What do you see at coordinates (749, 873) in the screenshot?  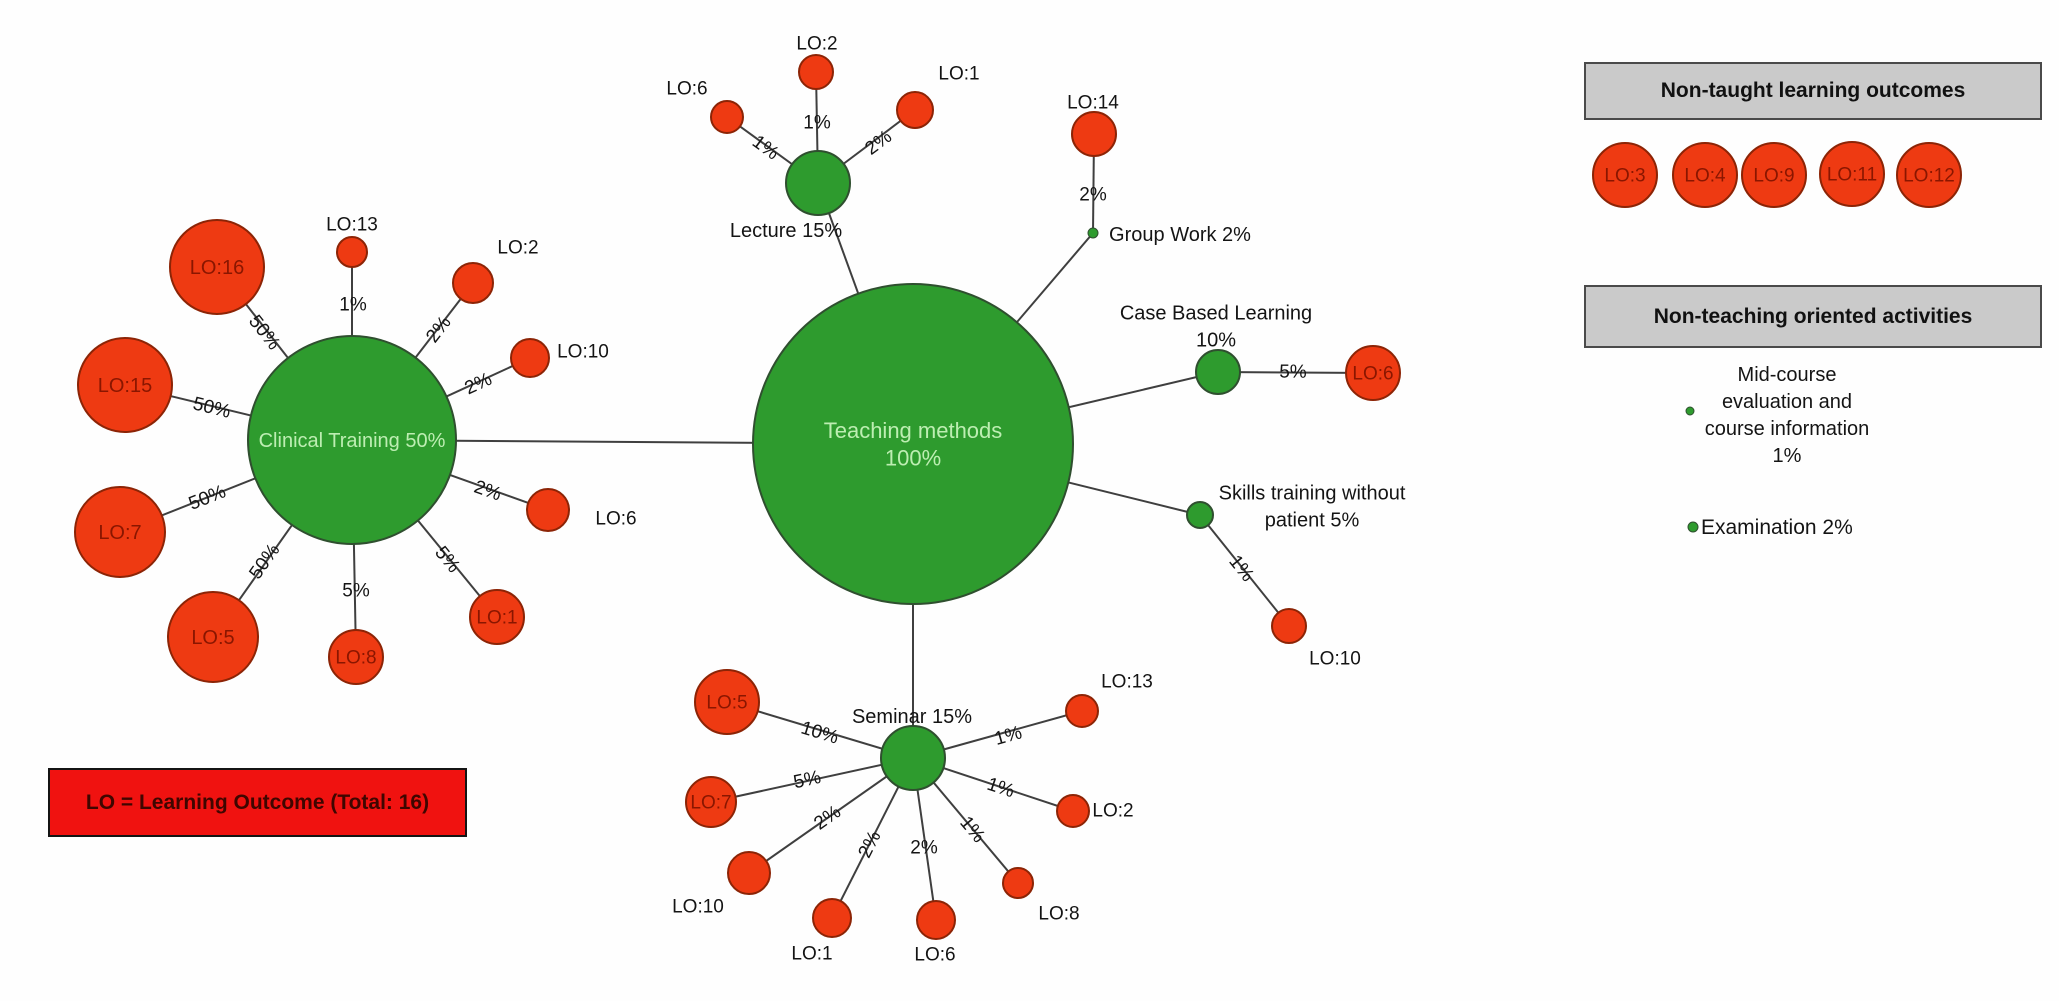 I see `node-sm-lo10` at bounding box center [749, 873].